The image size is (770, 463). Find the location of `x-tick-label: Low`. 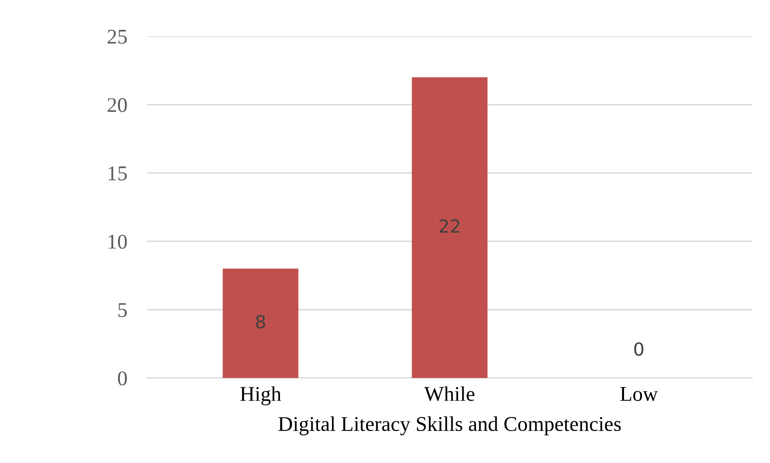

x-tick-label: Low is located at coordinates (639, 394).